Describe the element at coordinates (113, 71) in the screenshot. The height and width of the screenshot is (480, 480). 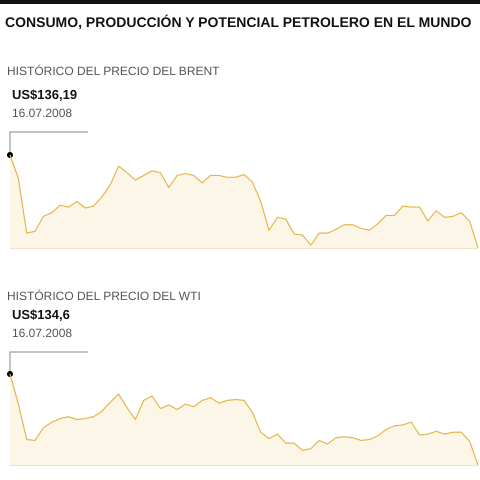
I see `chart-subtitle: HISTÓRICO DEL PRECIO DEL BRENT` at that location.